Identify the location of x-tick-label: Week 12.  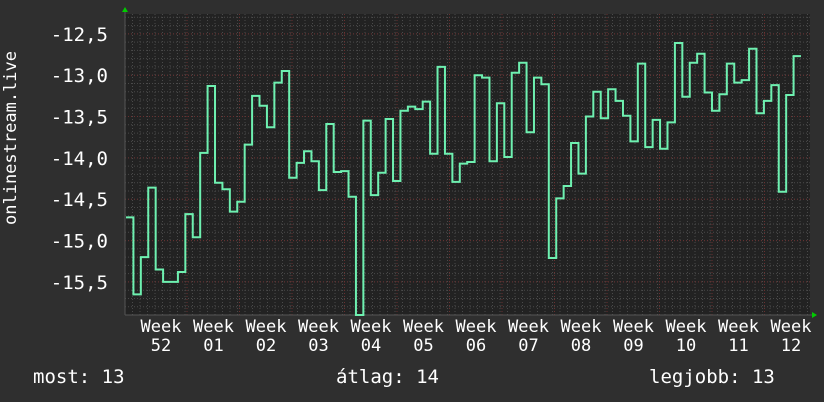
(791, 336).